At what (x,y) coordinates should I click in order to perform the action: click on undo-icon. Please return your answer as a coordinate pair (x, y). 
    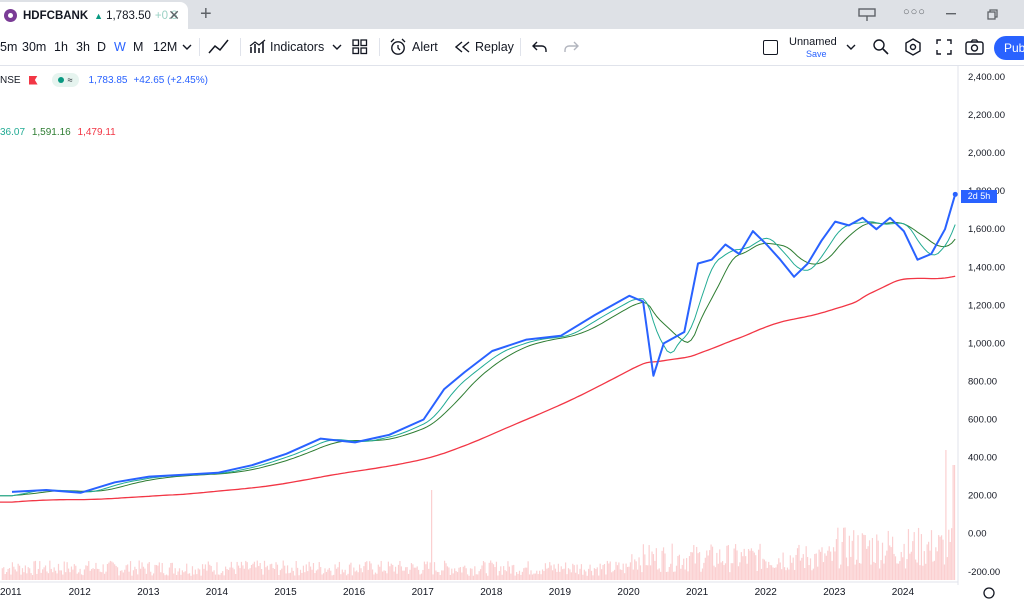
    Looking at the image, I should click on (540, 47).